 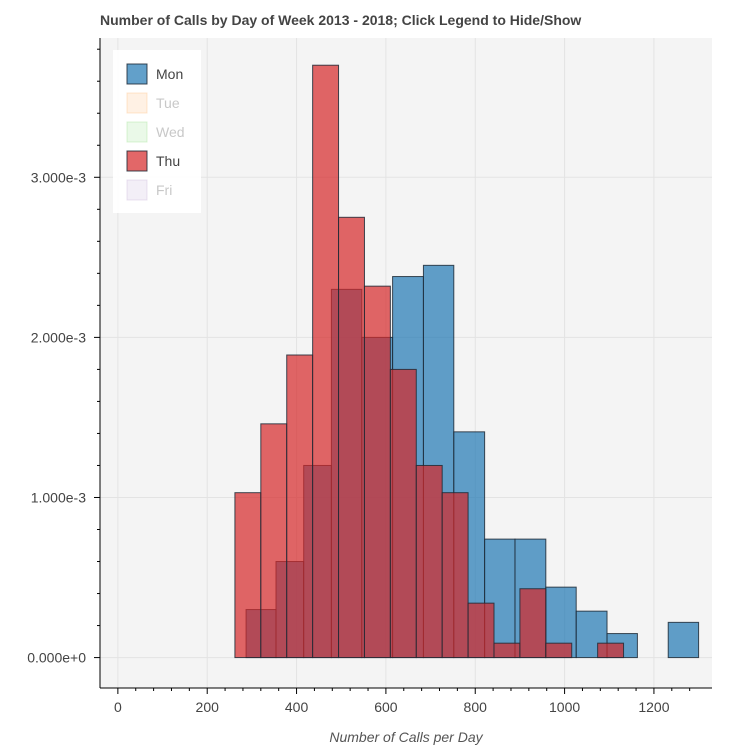 I want to click on legend-label: Wed, so click(x=170, y=132).